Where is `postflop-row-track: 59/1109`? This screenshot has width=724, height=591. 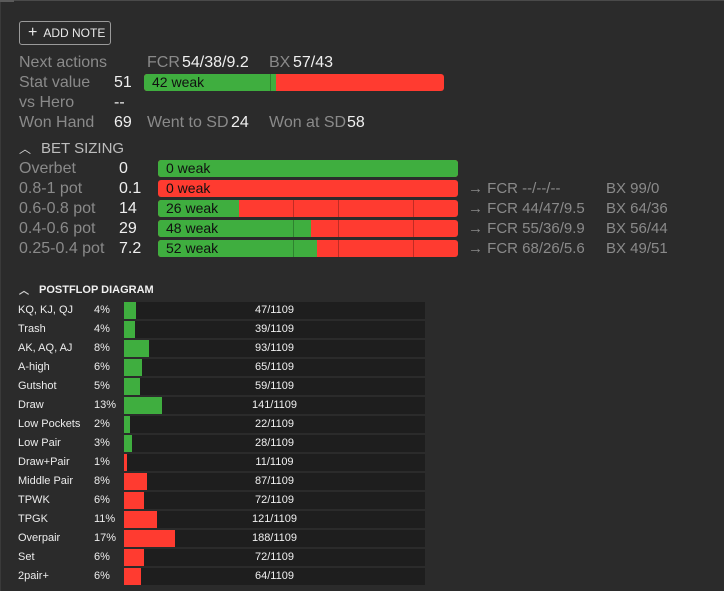 postflop-row-track: 59/1109 is located at coordinates (274, 386).